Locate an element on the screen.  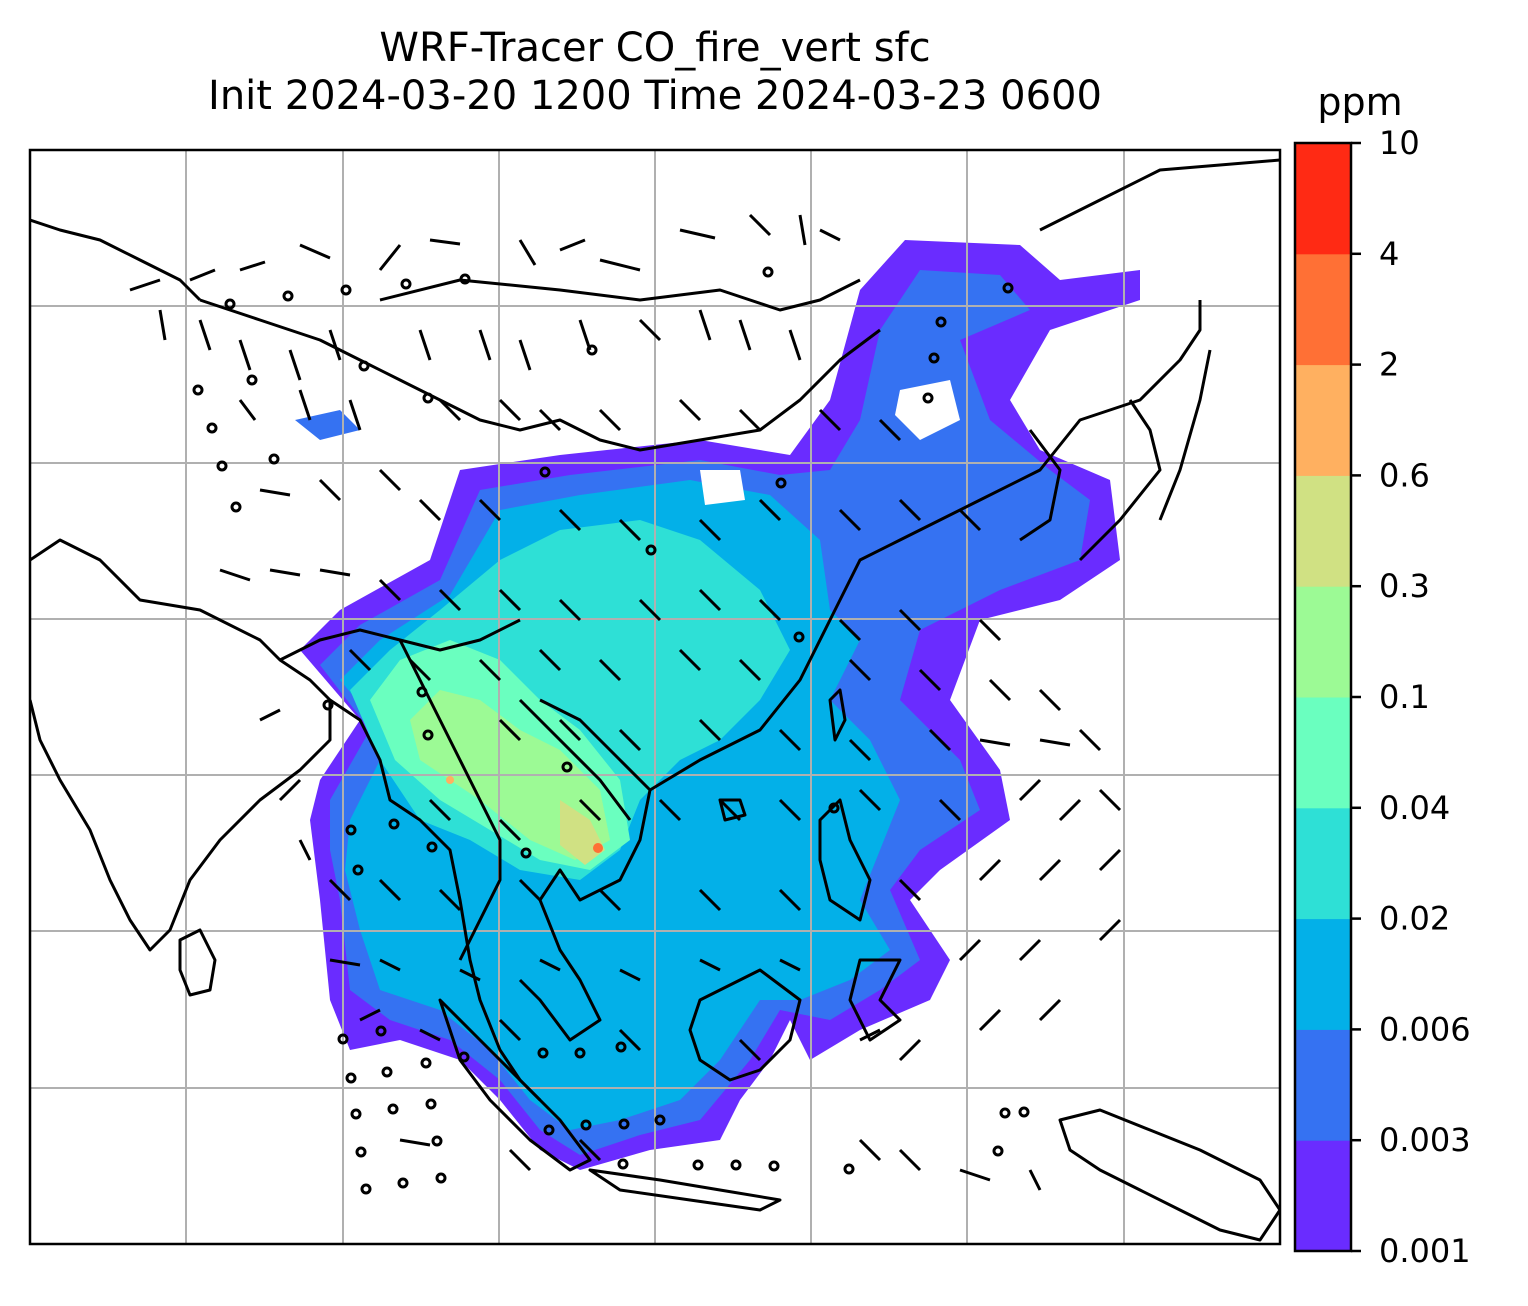
colorbar-tick-label: 0.3 is located at coordinates (1404, 586).